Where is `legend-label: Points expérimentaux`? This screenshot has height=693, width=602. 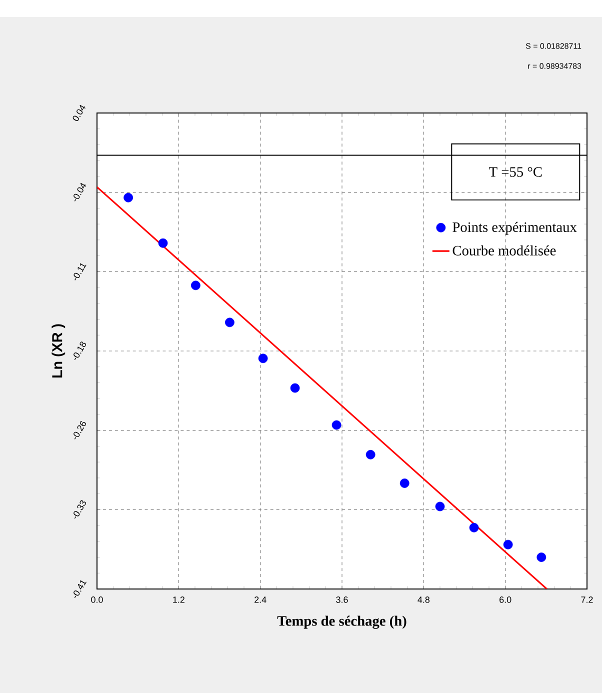
legend-label: Points expérimentaux is located at coordinates (514, 228).